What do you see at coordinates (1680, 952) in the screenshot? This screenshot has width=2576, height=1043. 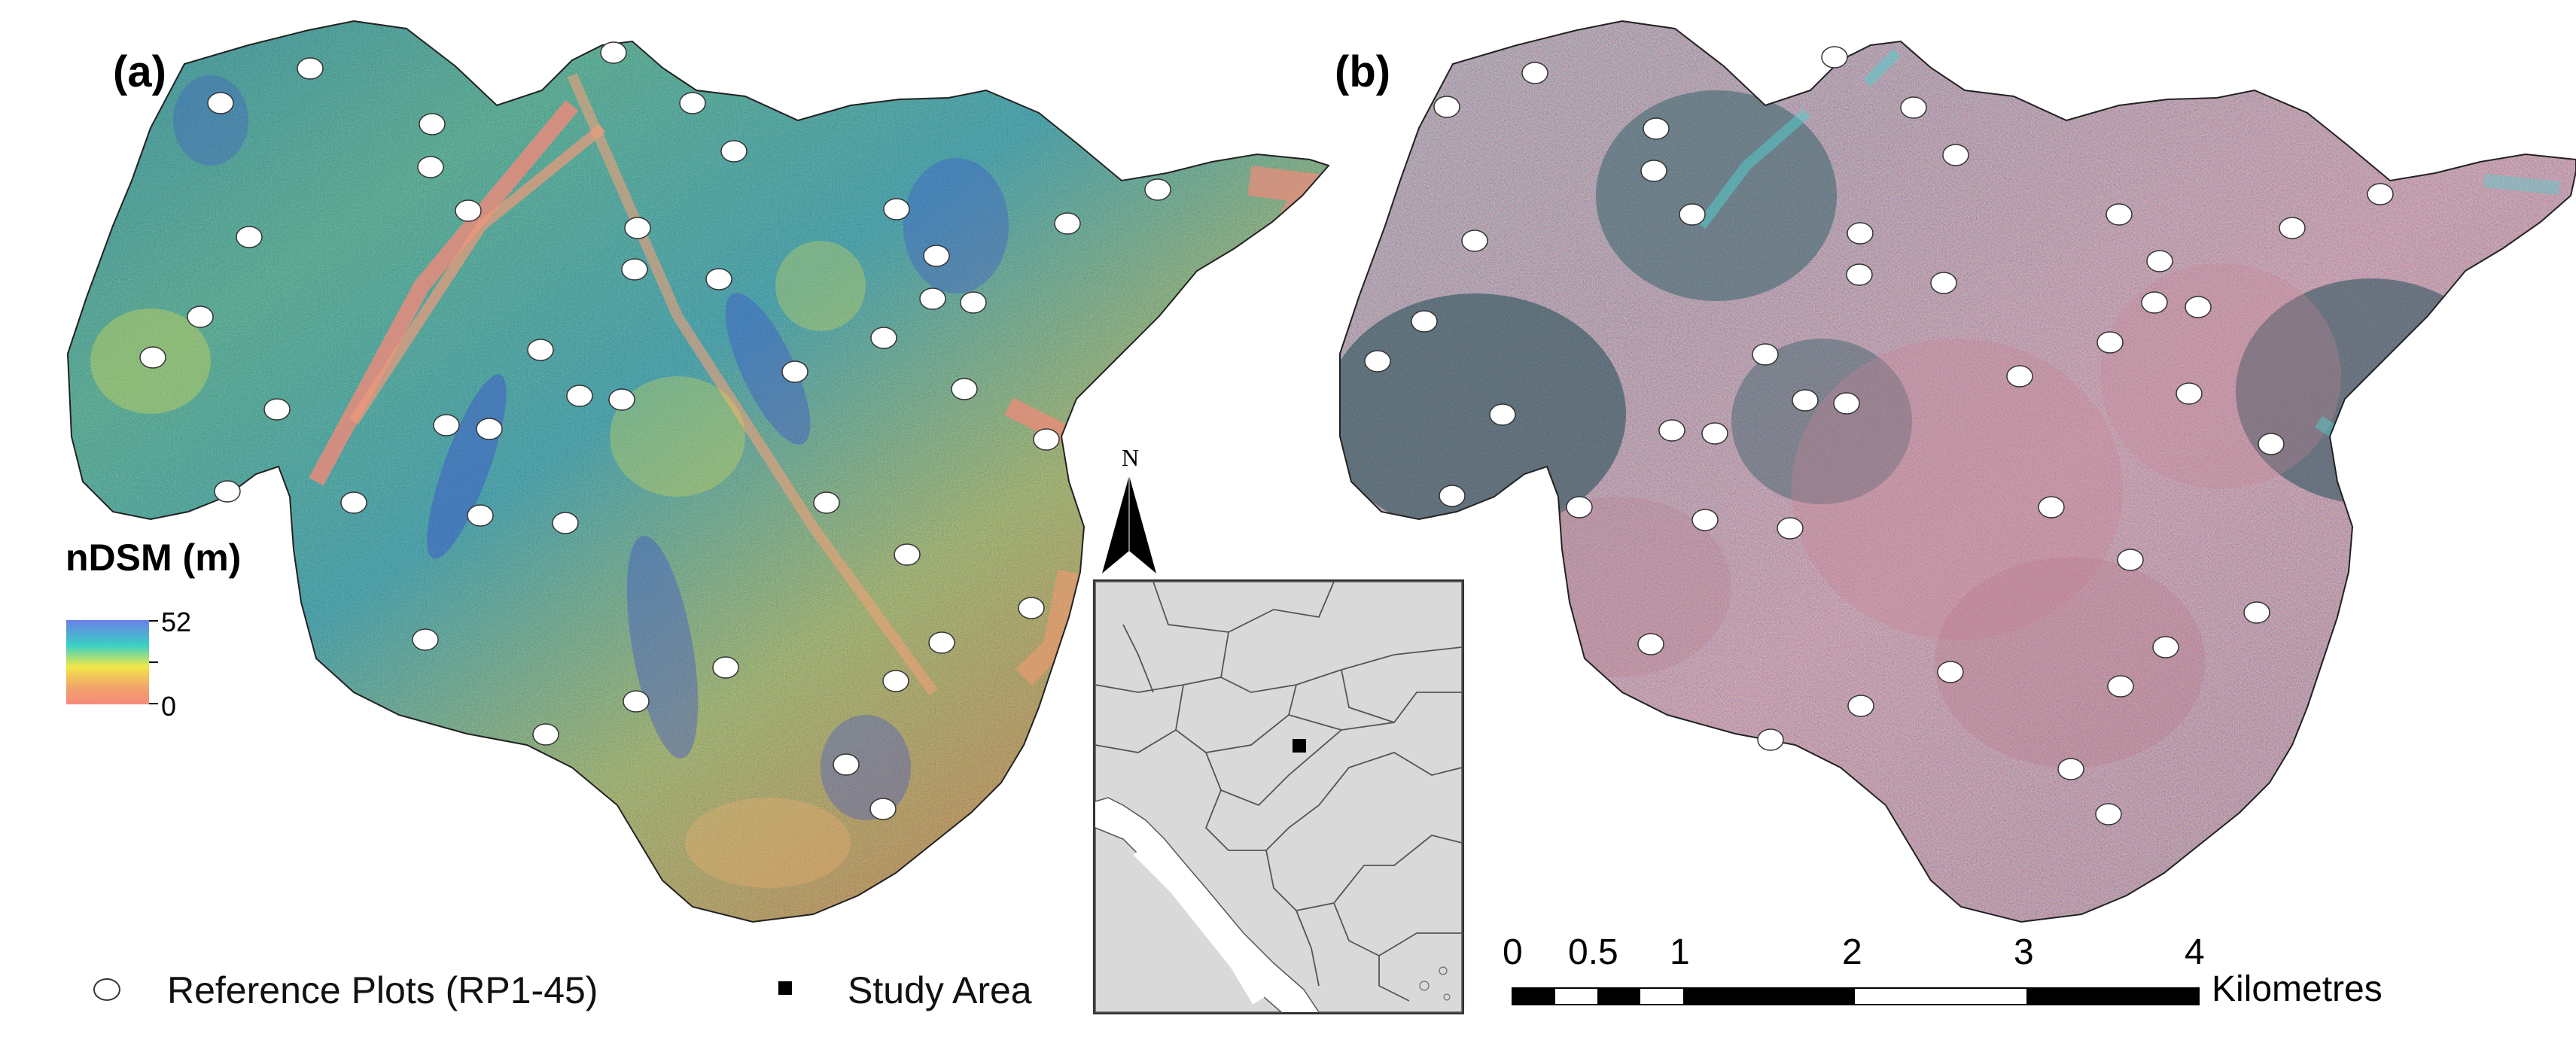 I see `scale-tick-1: 1` at bounding box center [1680, 952].